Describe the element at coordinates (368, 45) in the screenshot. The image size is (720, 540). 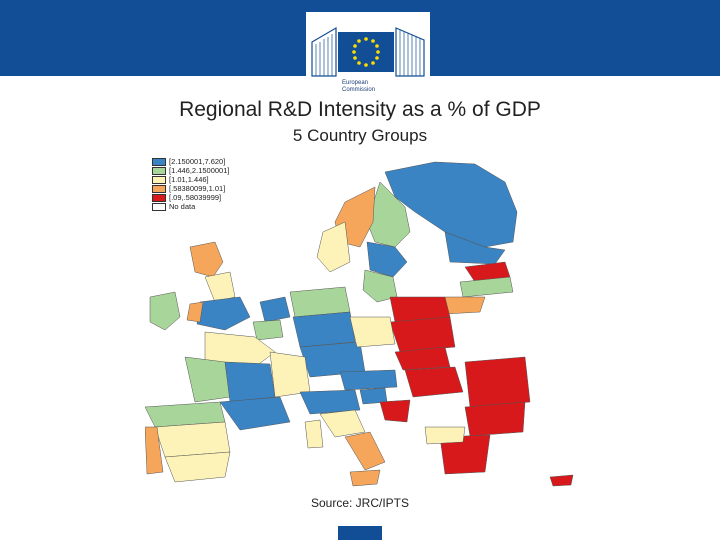
I see `commission-building-icon` at that location.